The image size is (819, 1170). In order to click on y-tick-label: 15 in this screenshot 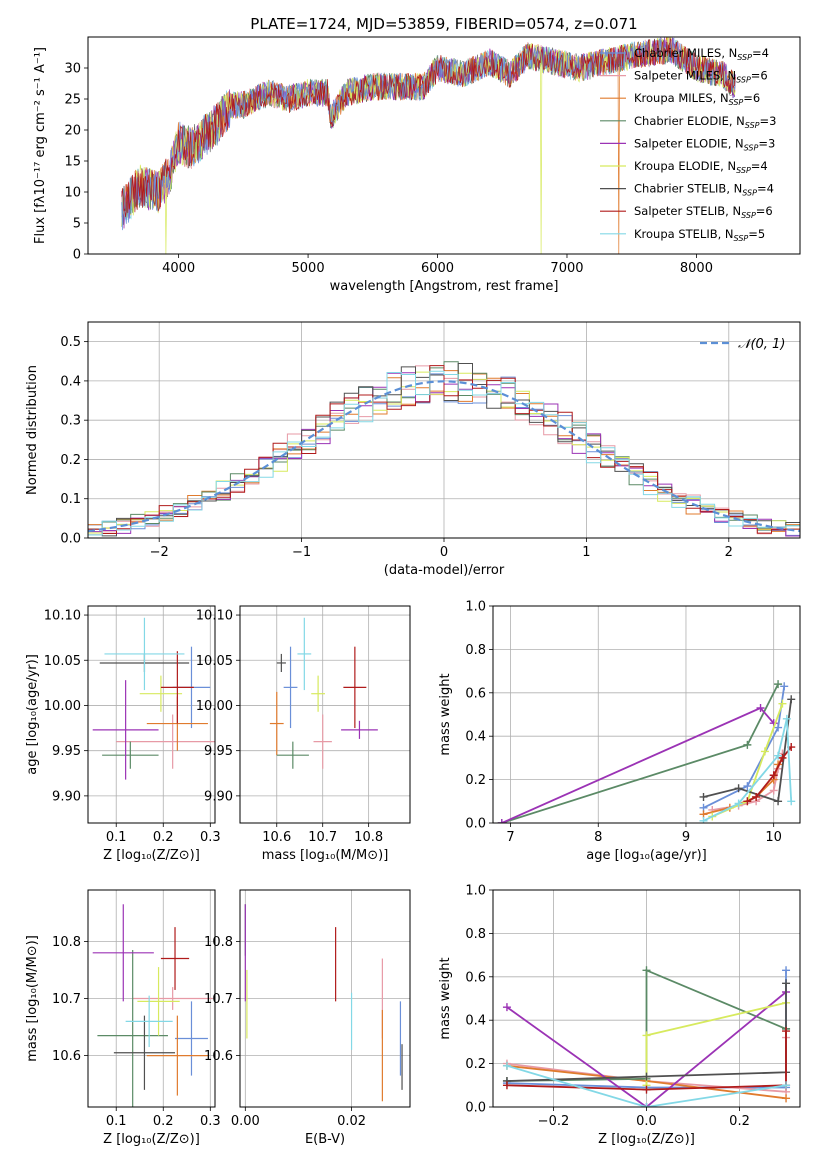, I will do `click(72, 162)`.